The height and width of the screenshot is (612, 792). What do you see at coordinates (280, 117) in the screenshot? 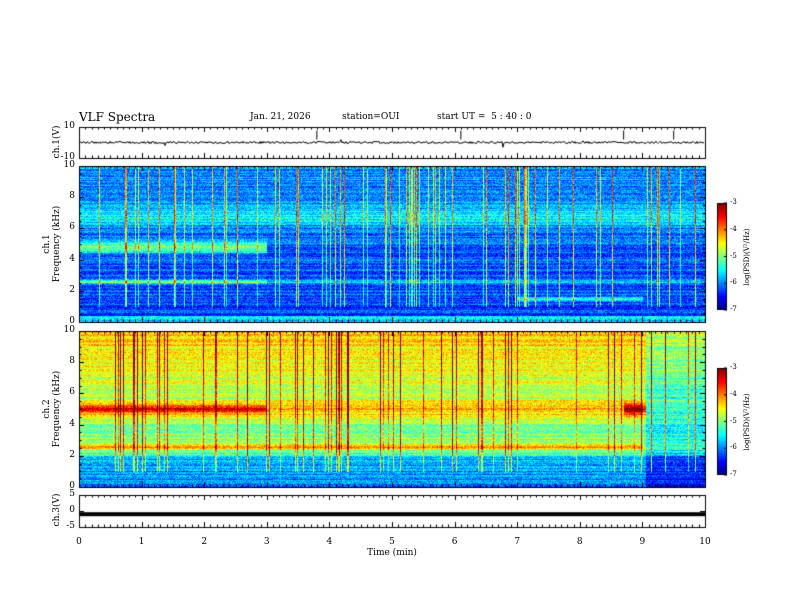
I see `date-label: Jan. 21, 2026` at bounding box center [280, 117].